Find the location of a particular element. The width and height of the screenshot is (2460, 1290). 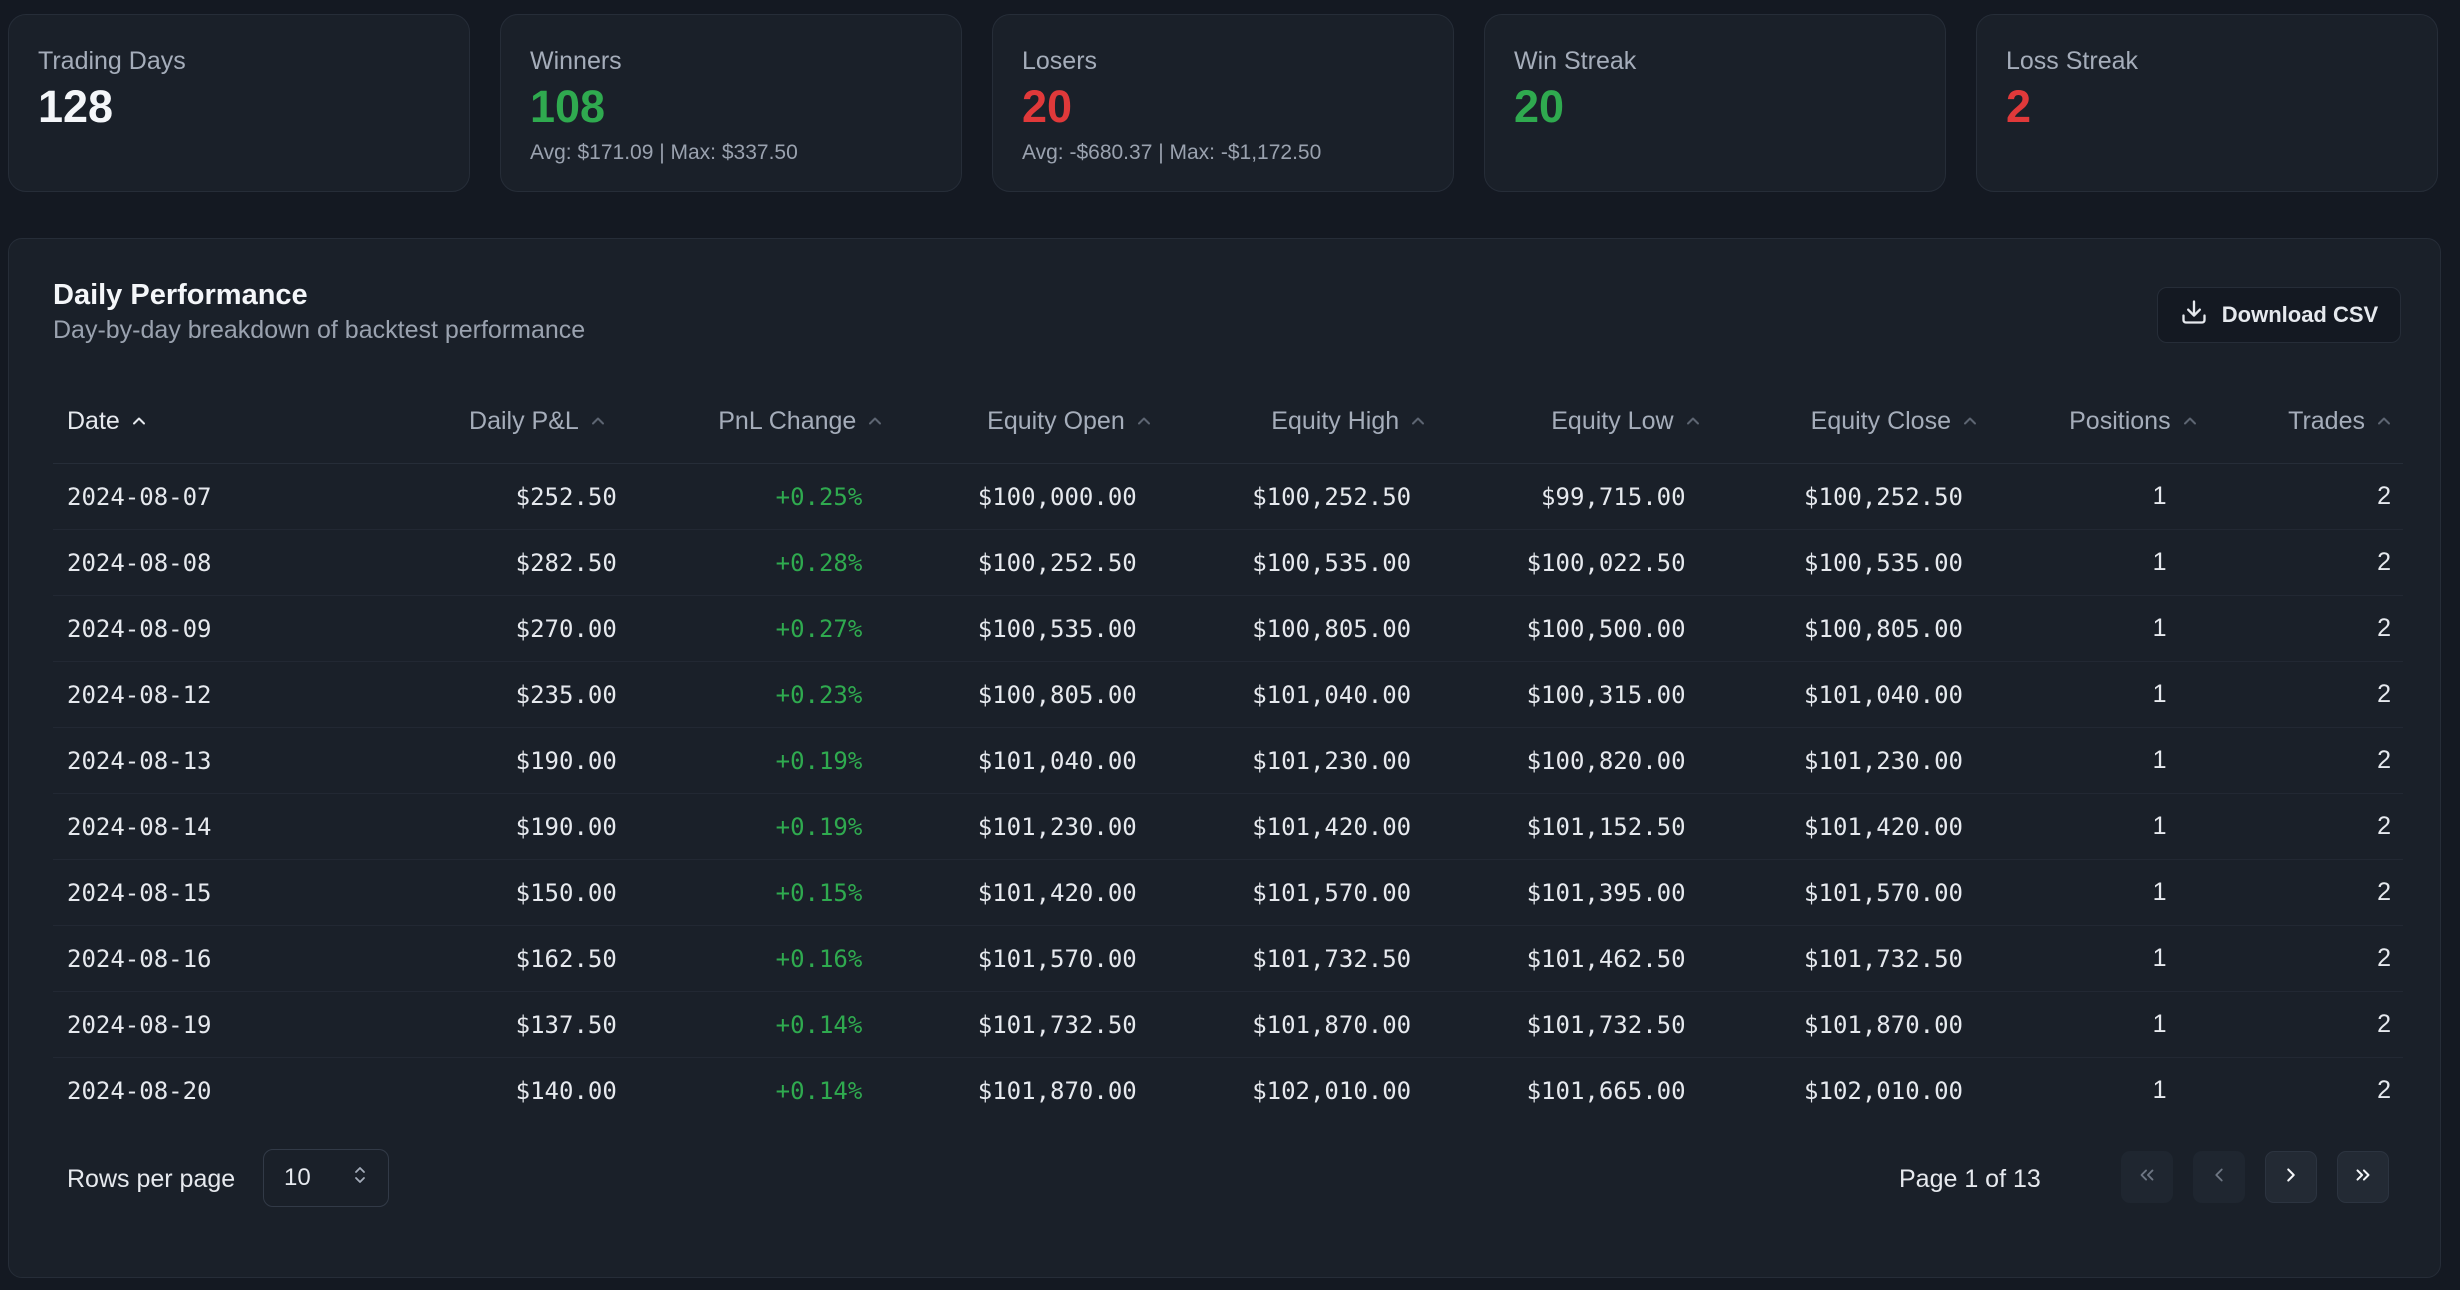

cell-equity-high: $100,805.00 is located at coordinates (1300, 628).